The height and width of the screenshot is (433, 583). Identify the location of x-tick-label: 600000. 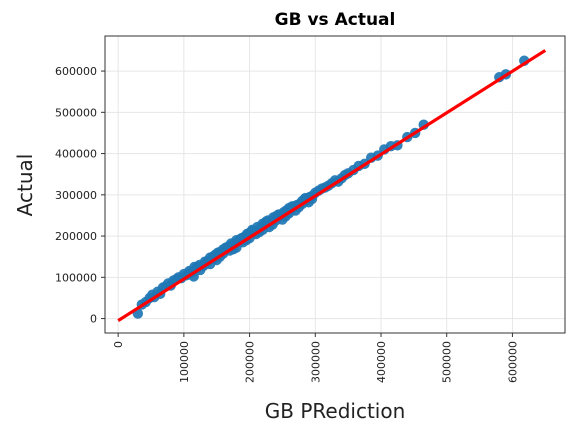
(512, 362).